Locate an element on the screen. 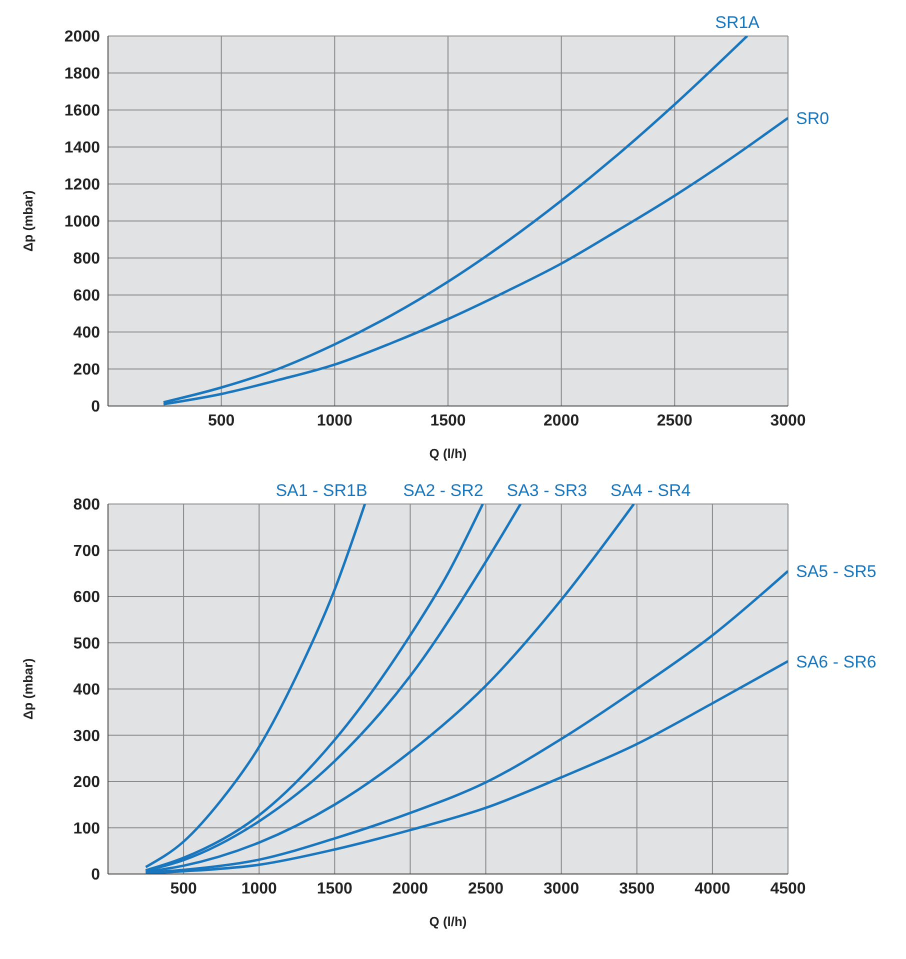  y-tick-label: 1400 is located at coordinates (82, 148).